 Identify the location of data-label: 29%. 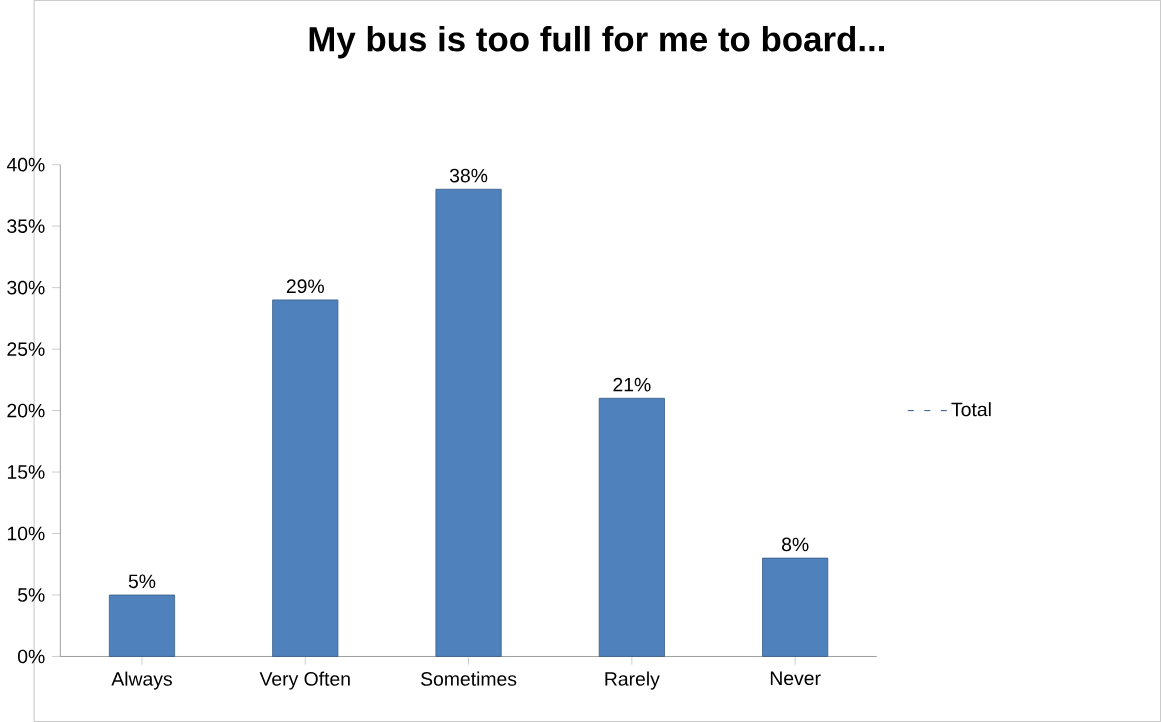
(305, 286).